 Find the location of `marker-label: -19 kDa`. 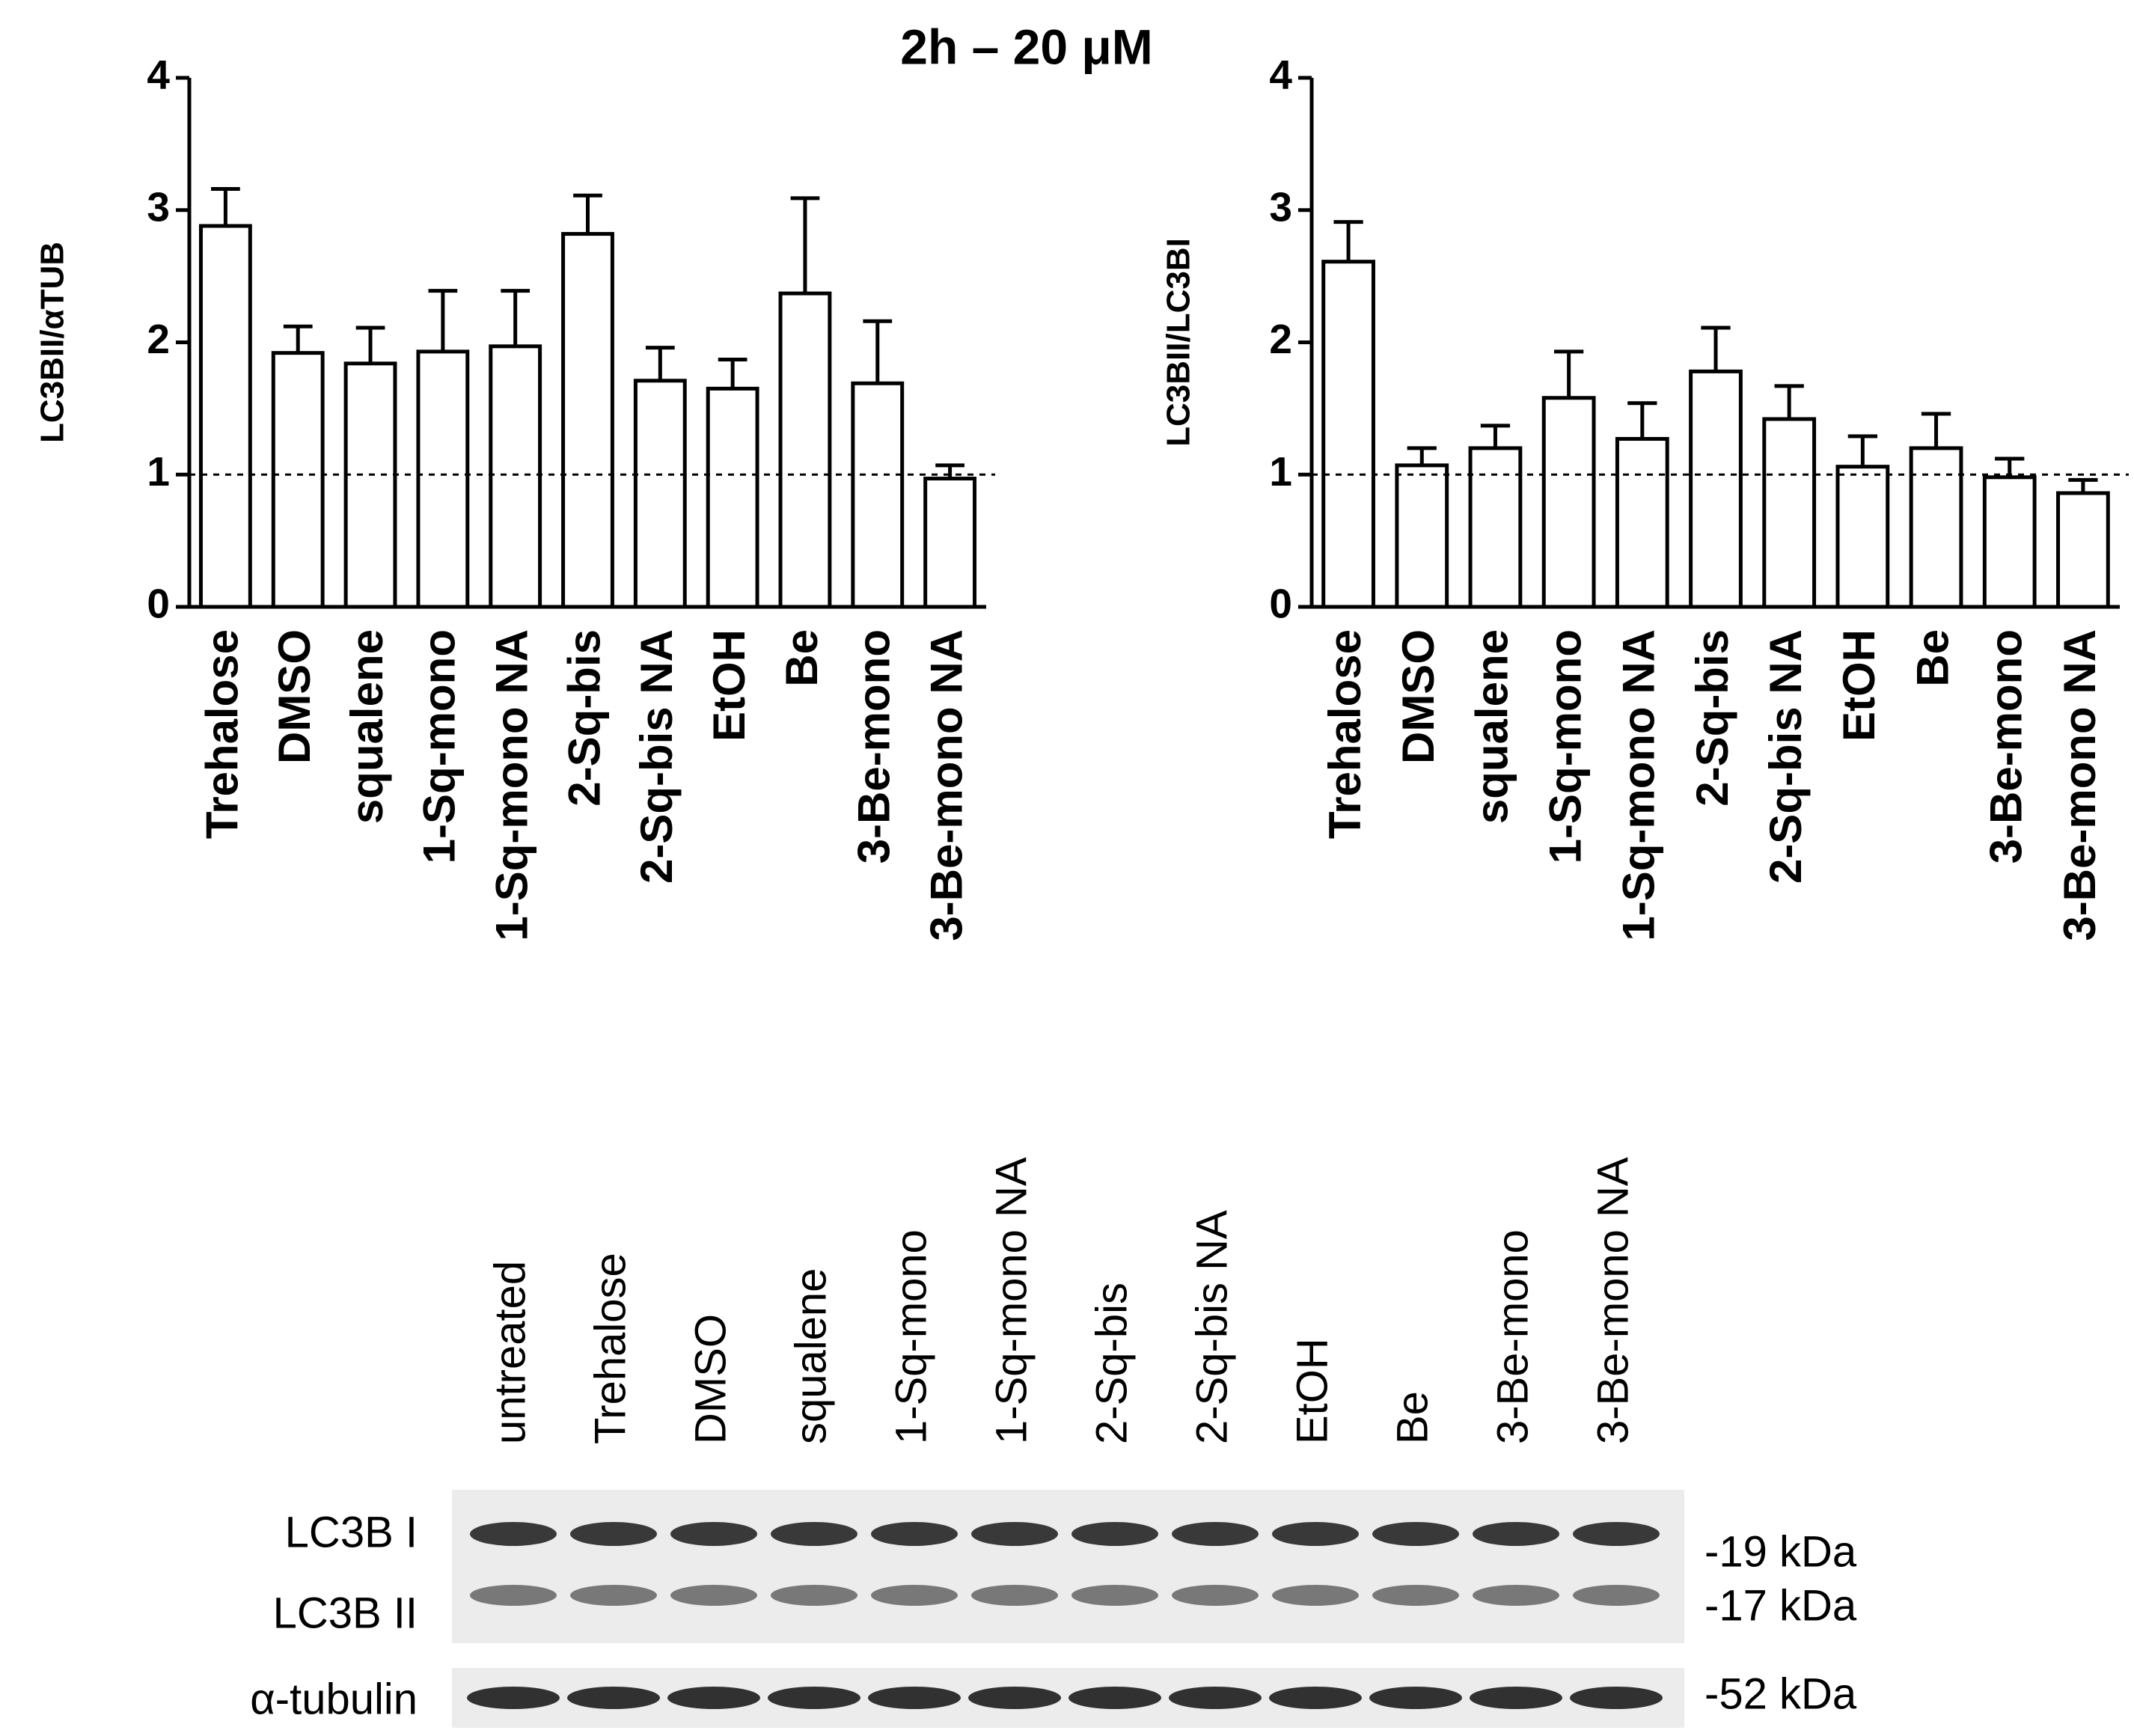

marker-label: -19 kDa is located at coordinates (1781, 1551).